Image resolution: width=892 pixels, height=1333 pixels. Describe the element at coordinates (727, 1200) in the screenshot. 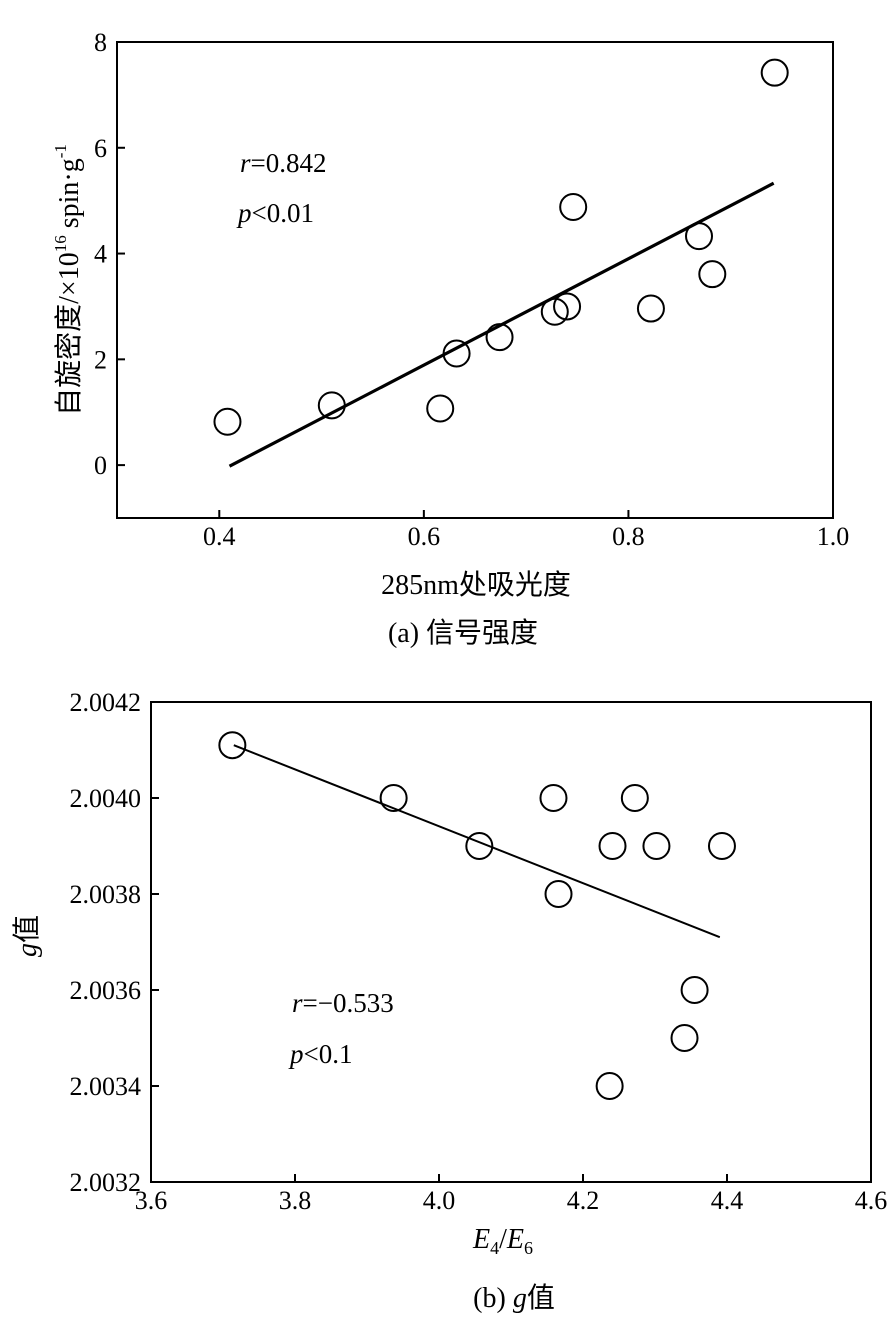

I see `x-tick-label: 4.4` at that location.